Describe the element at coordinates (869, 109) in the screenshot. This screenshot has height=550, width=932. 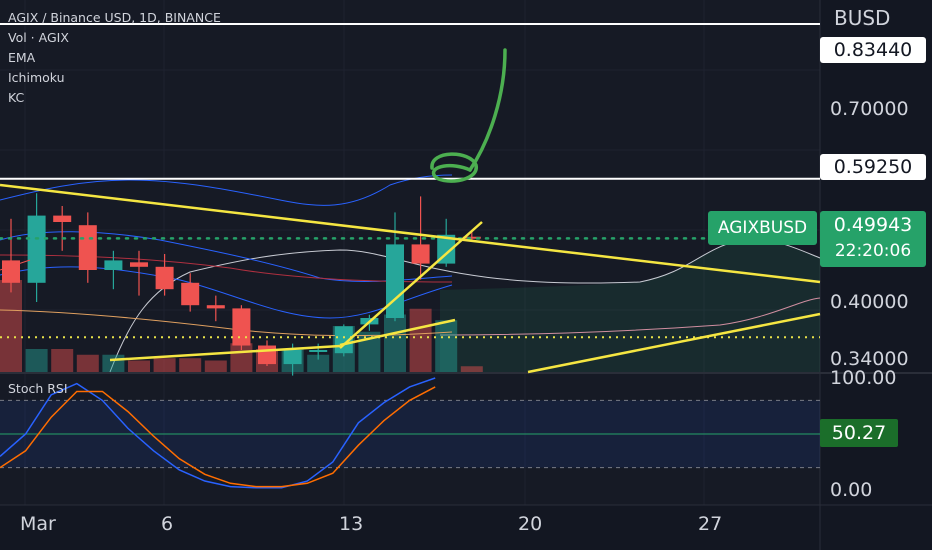
I see `price-tick-0: 0.70000` at that location.